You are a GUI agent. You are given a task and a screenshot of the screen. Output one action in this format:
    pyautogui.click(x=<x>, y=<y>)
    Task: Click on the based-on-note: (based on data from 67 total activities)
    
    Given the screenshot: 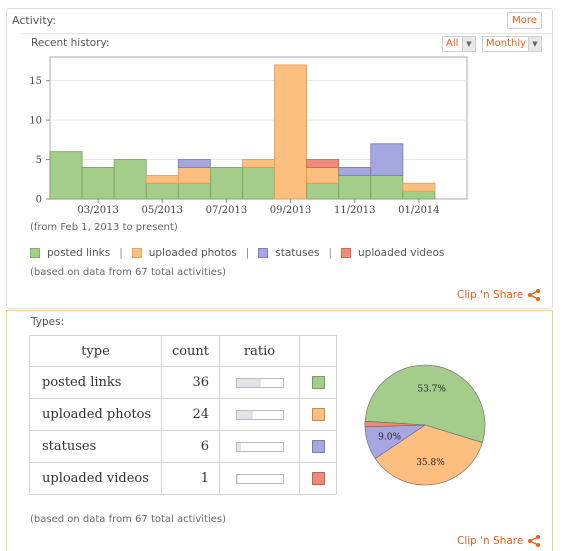 What is the action you would take?
    pyautogui.click(x=128, y=272)
    